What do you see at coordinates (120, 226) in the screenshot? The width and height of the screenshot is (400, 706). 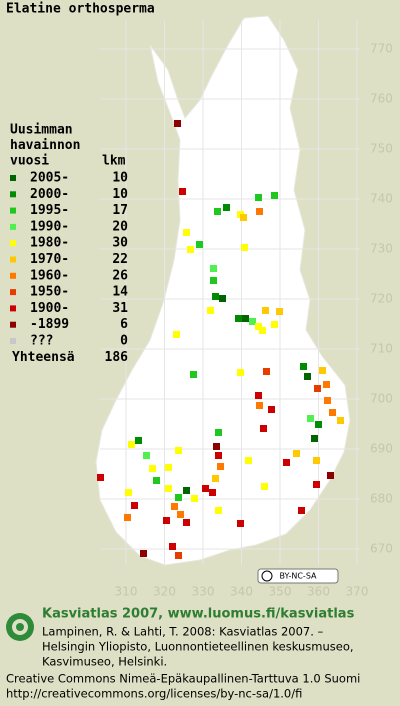 I see `legend-count: 20` at bounding box center [120, 226].